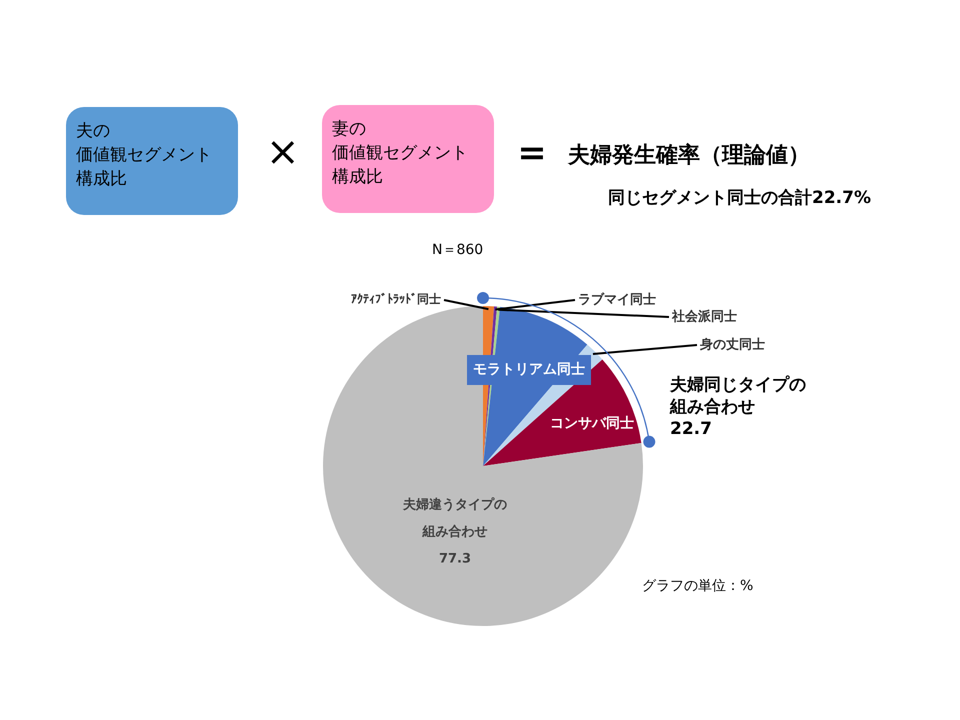 The image size is (960, 720). What do you see at coordinates (698, 586) in the screenshot?
I see `text: グラフの単位：%` at bounding box center [698, 586].